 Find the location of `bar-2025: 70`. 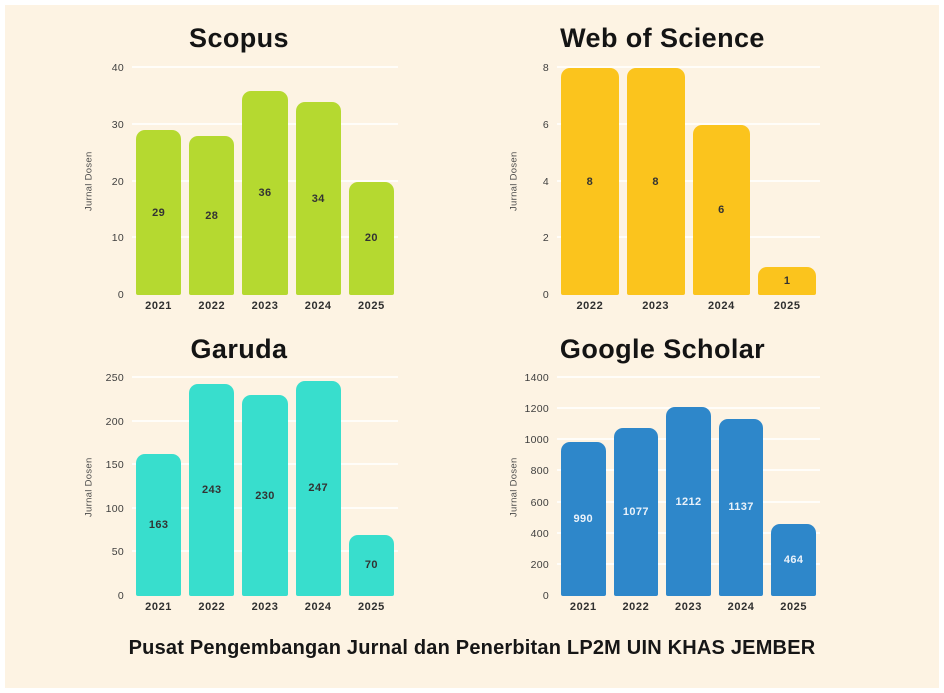

bar-2025: 70 is located at coordinates (371, 565).